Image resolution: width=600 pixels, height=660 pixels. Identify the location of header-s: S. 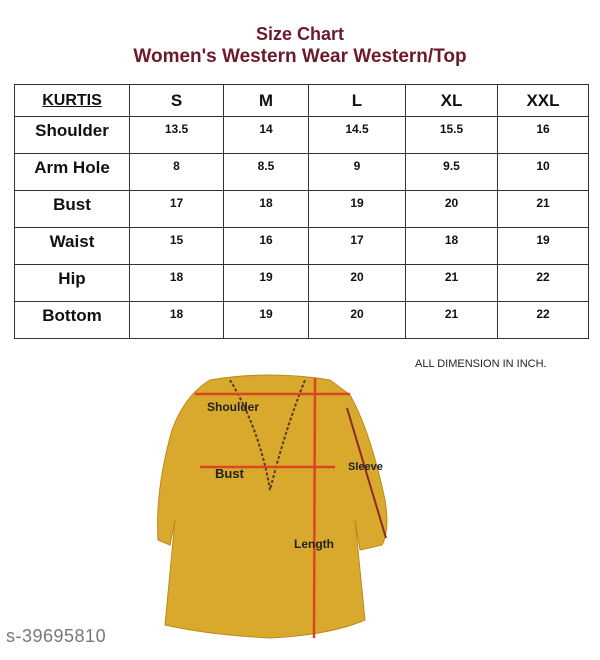
(176, 100).